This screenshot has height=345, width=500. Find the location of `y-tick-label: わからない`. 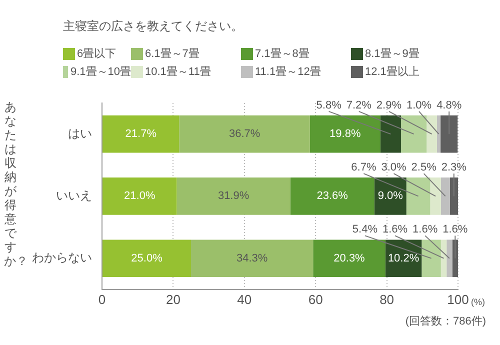

y-tick-label: わからない is located at coordinates (62, 257).